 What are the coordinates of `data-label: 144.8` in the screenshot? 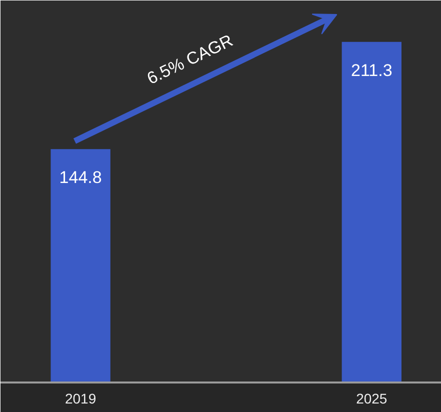 It's located at (80, 178).